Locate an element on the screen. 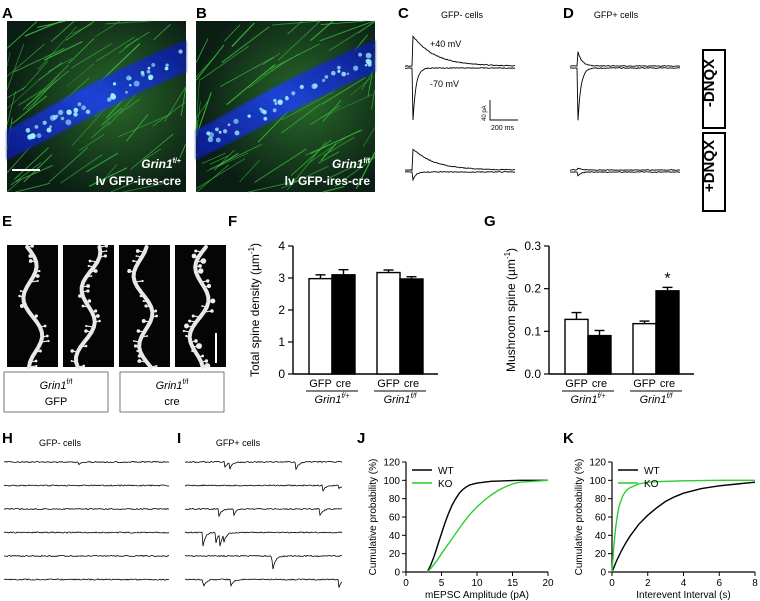  x-tick-label: 8 is located at coordinates (755, 583).